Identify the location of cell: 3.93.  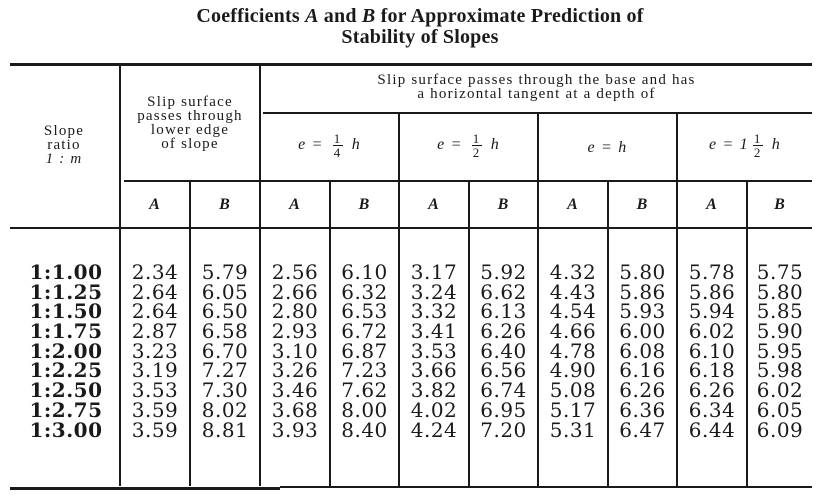
(295, 429).